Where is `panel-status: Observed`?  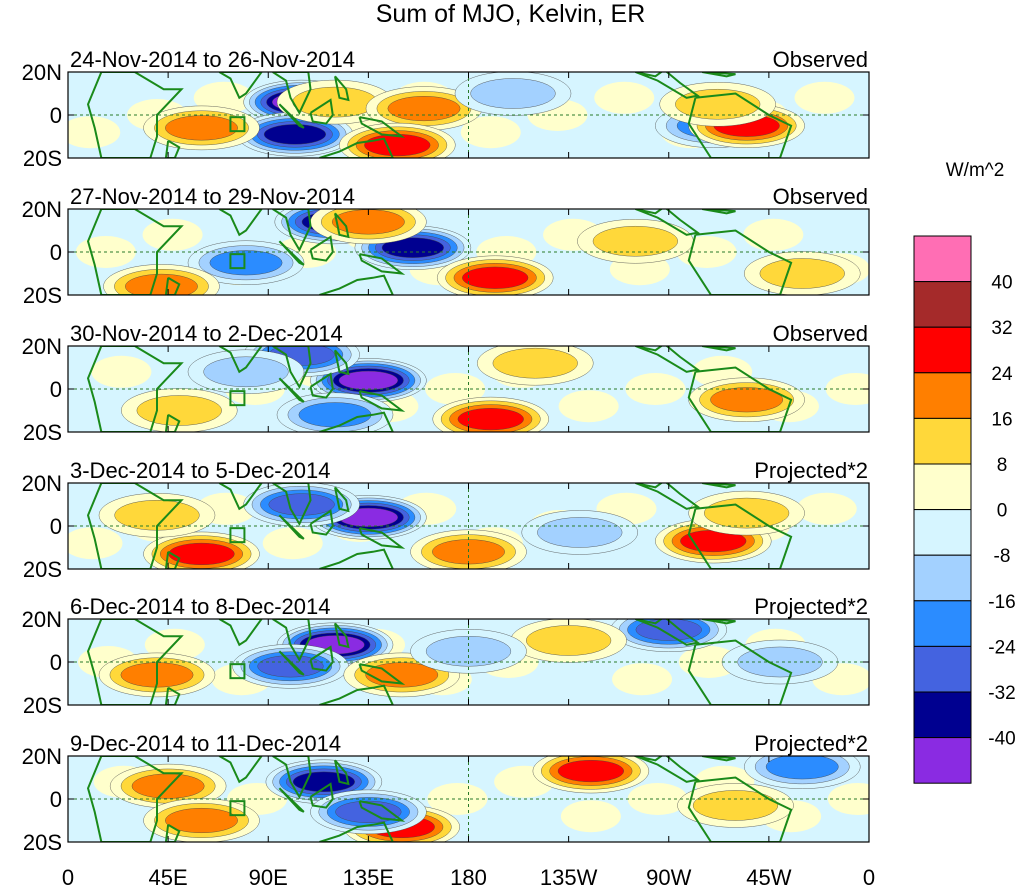 panel-status: Observed is located at coordinates (820, 333).